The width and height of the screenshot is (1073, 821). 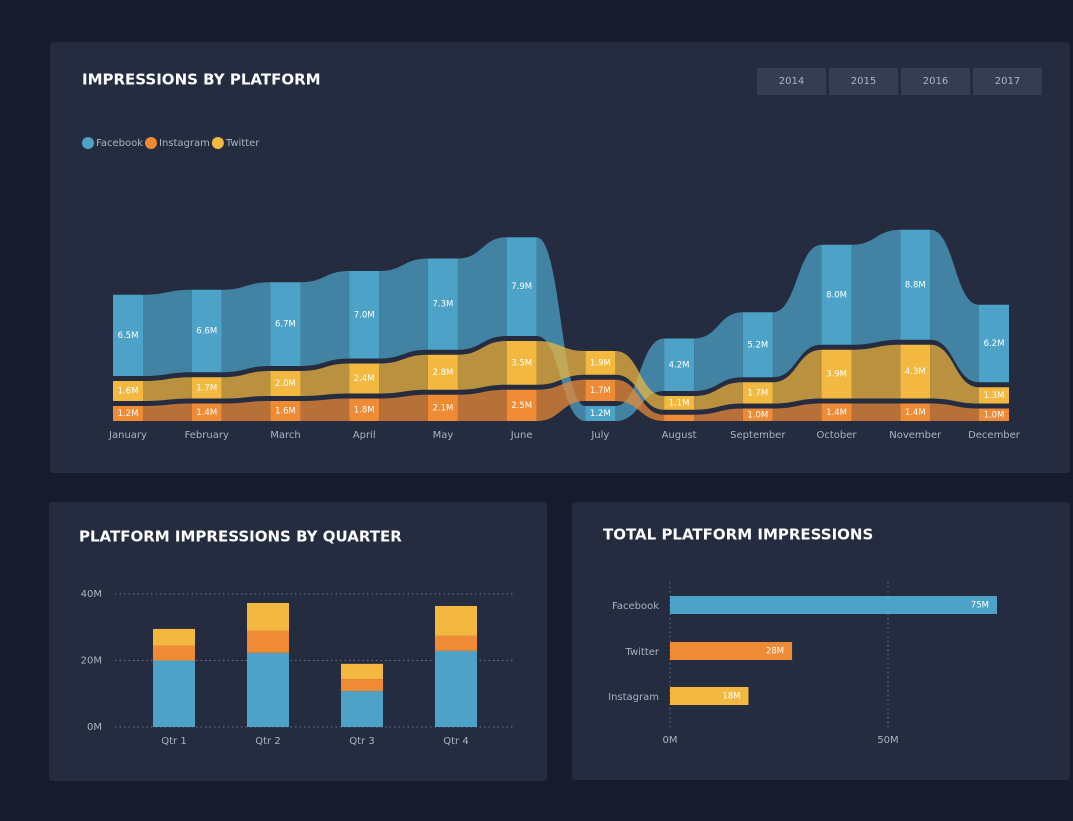 I want to click on data-label: 1.6M, so click(x=128, y=392).